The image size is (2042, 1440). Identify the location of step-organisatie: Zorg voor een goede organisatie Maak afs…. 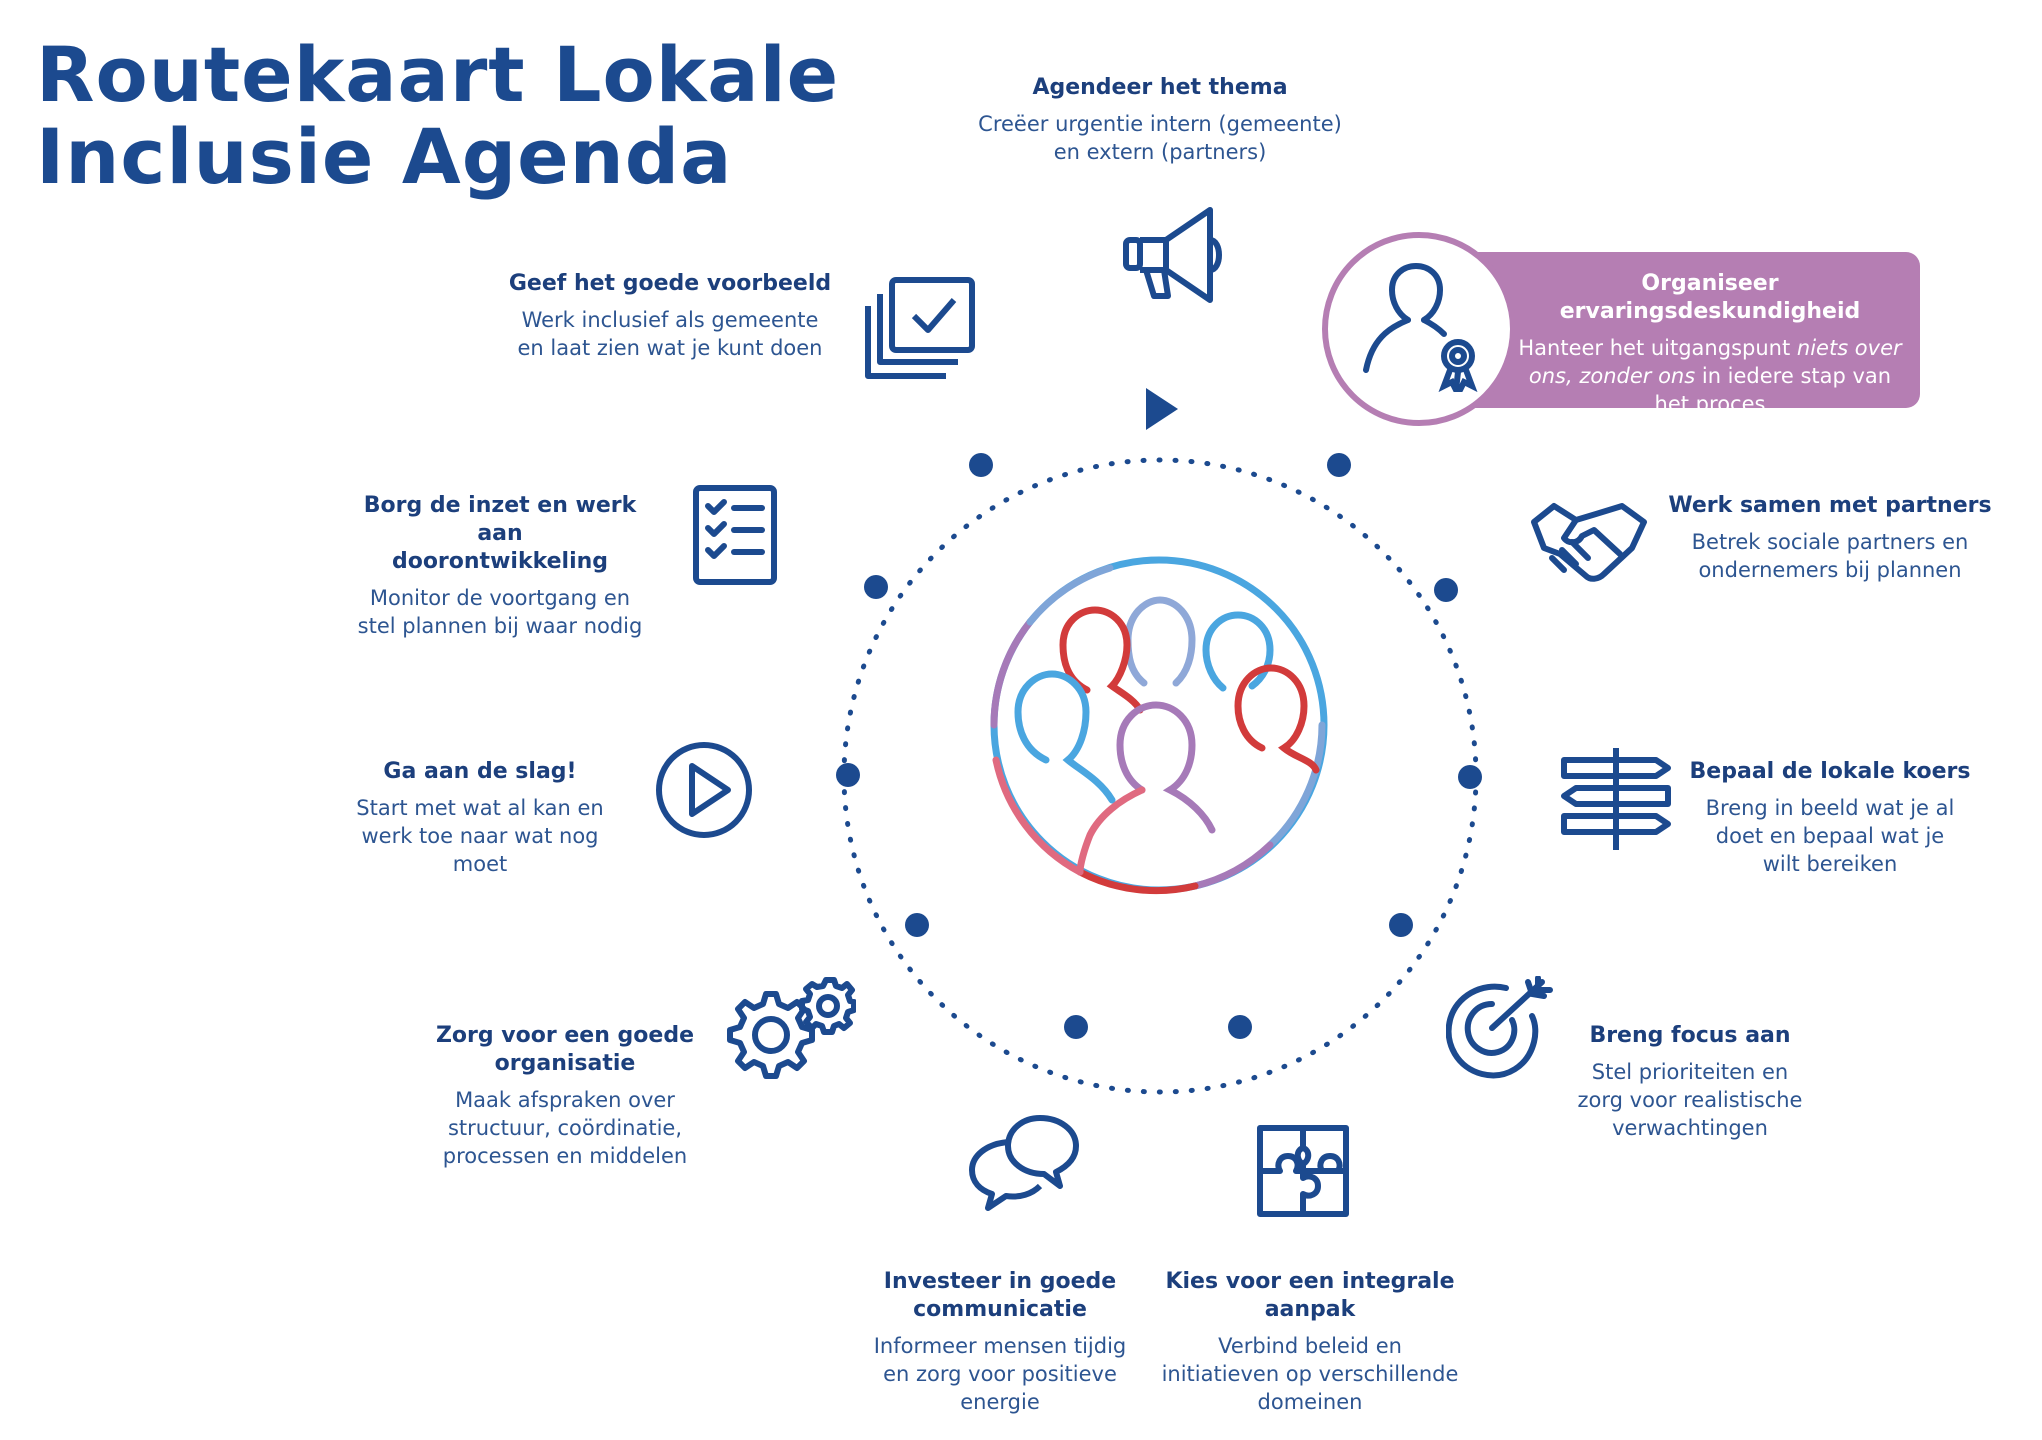
(565, 1096).